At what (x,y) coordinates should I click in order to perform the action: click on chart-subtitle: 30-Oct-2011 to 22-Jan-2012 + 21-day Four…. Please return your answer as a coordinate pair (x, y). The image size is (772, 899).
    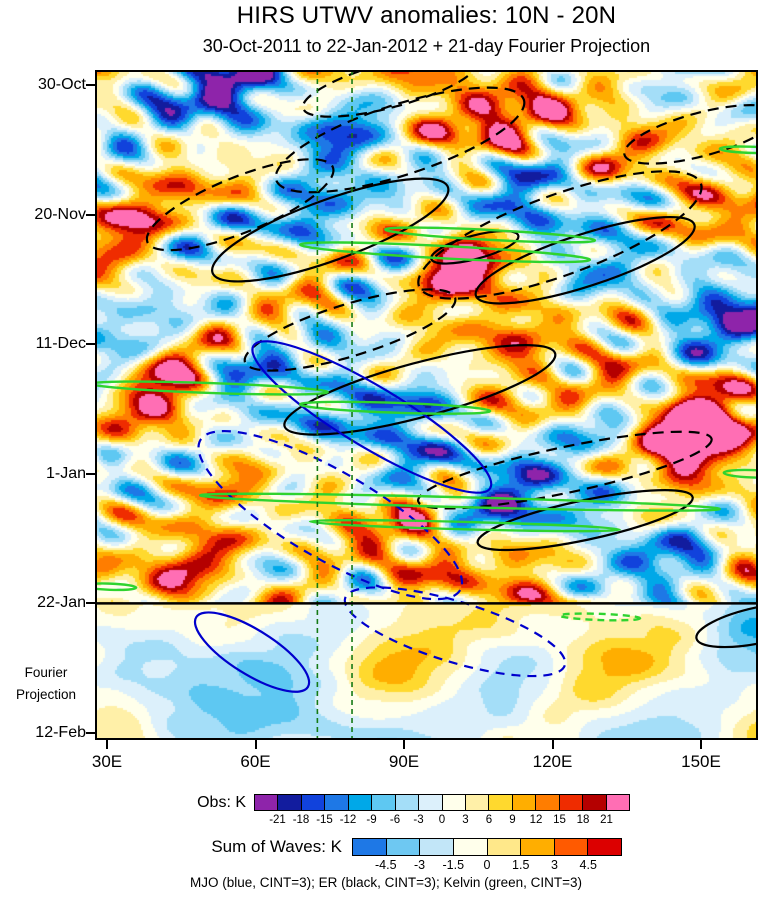
    Looking at the image, I should click on (426, 46).